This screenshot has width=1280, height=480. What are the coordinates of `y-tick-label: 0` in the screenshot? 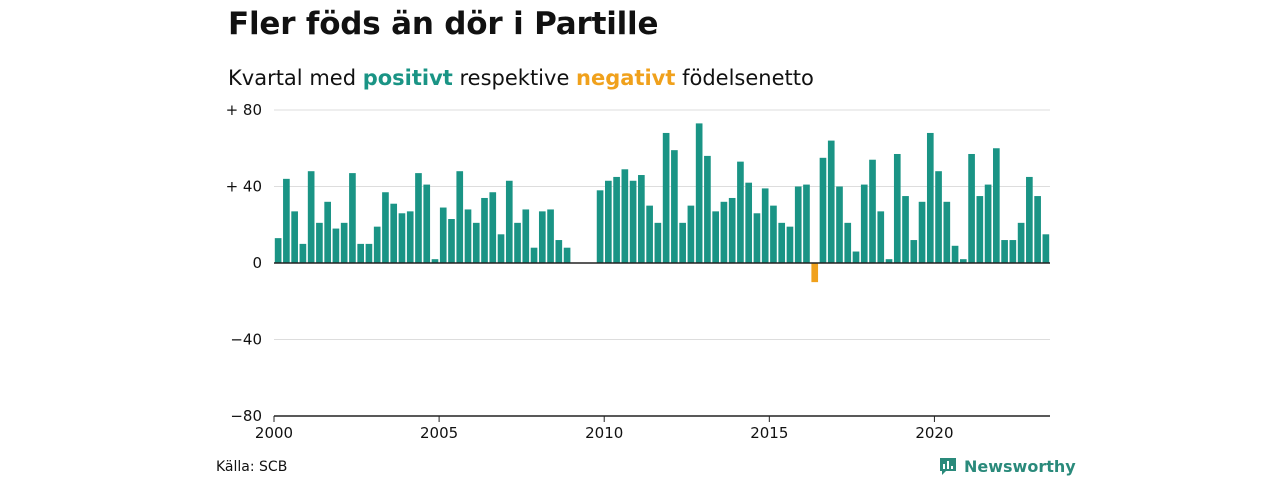 It's located at (257, 263).